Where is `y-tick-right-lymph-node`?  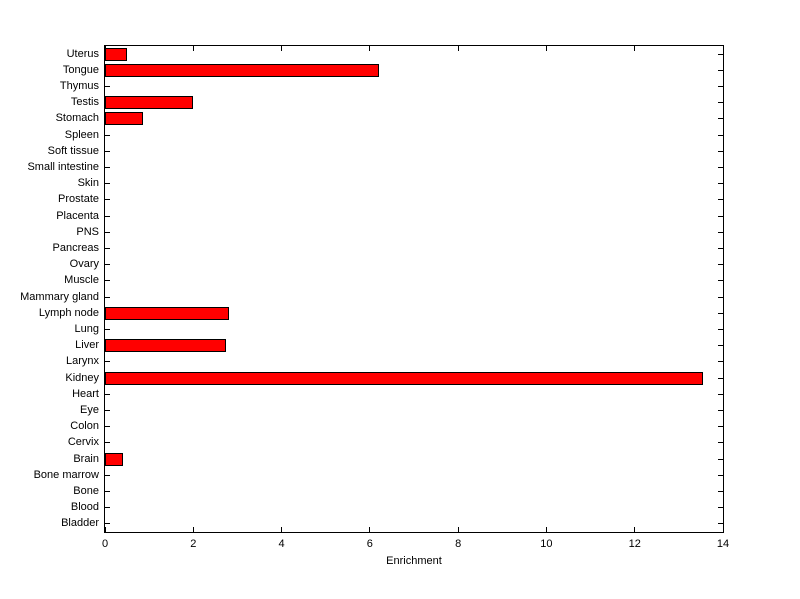
y-tick-right-lymph-node is located at coordinates (720, 313).